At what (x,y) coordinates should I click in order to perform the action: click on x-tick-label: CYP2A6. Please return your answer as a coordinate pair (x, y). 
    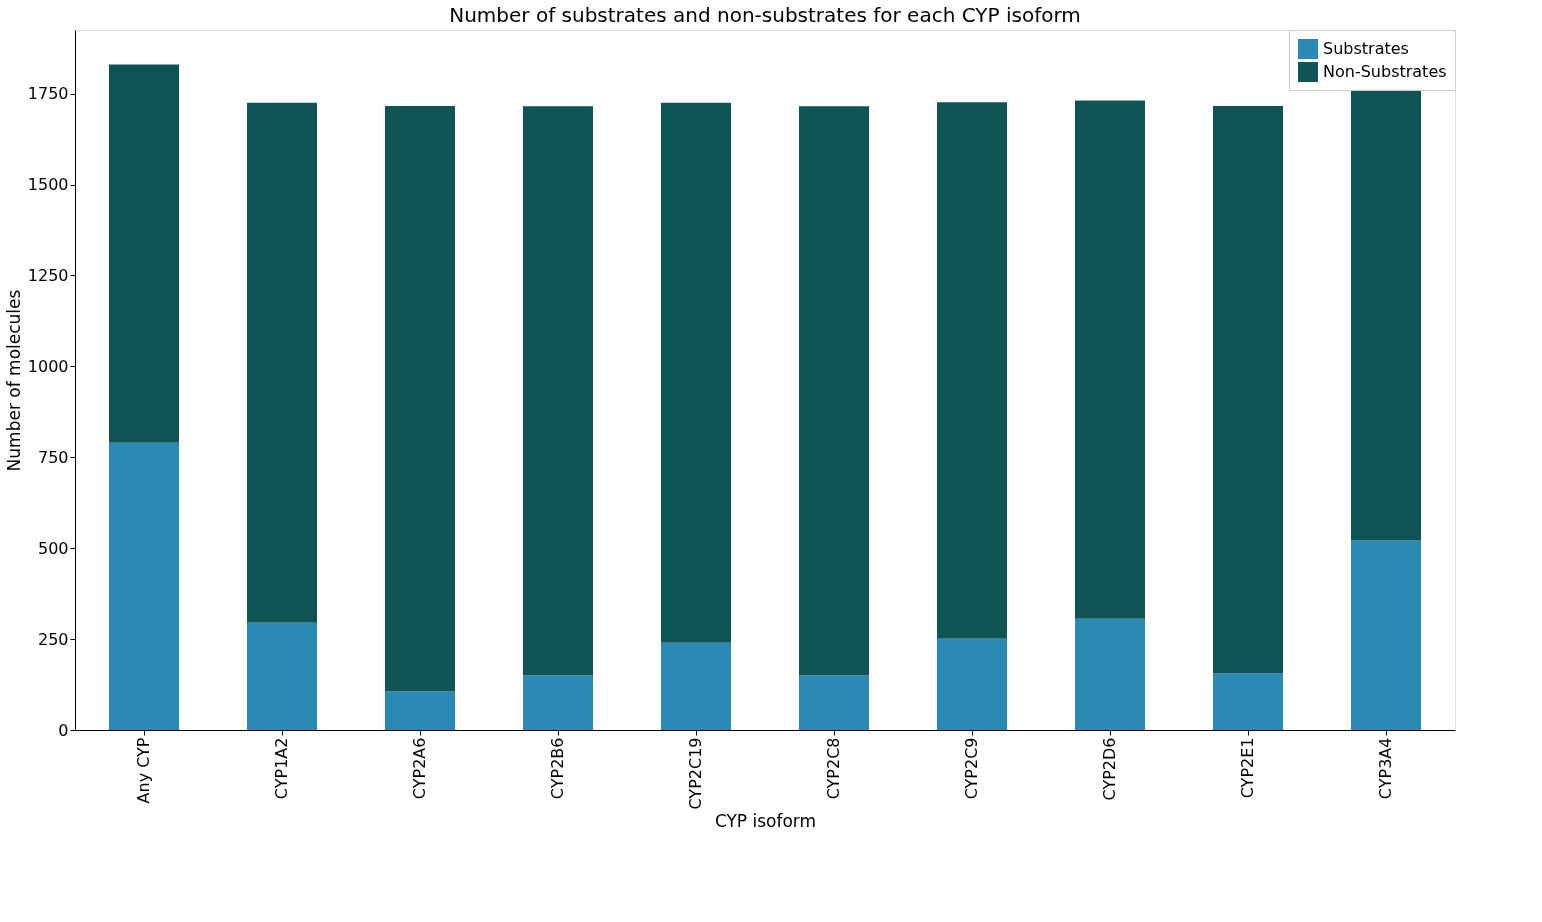
    Looking at the image, I should click on (419, 768).